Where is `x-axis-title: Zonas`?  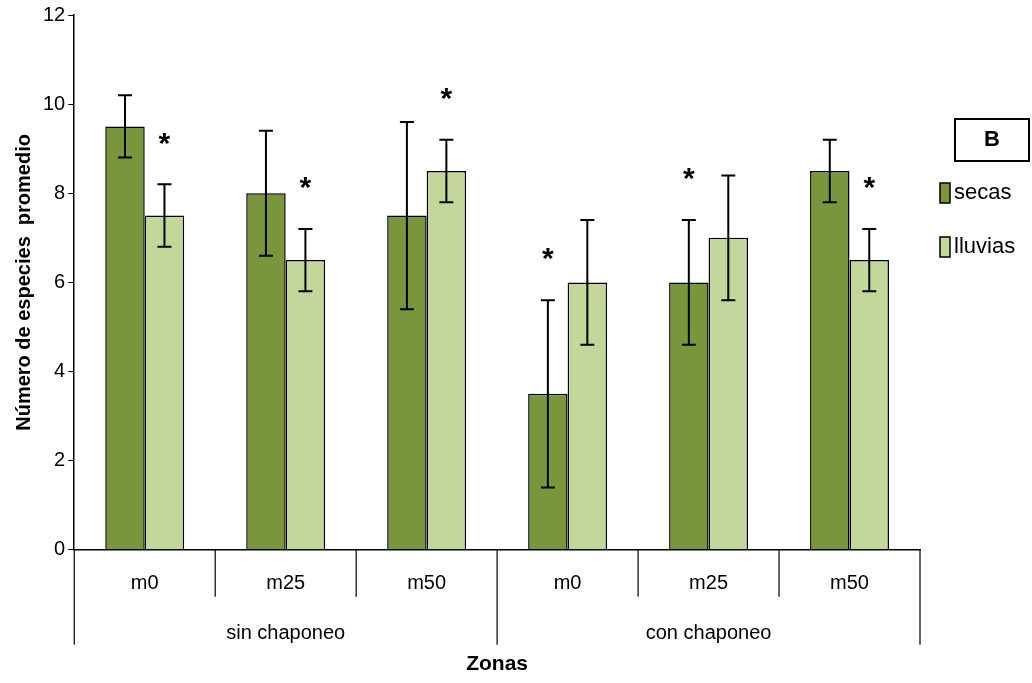 x-axis-title: Zonas is located at coordinates (497, 663).